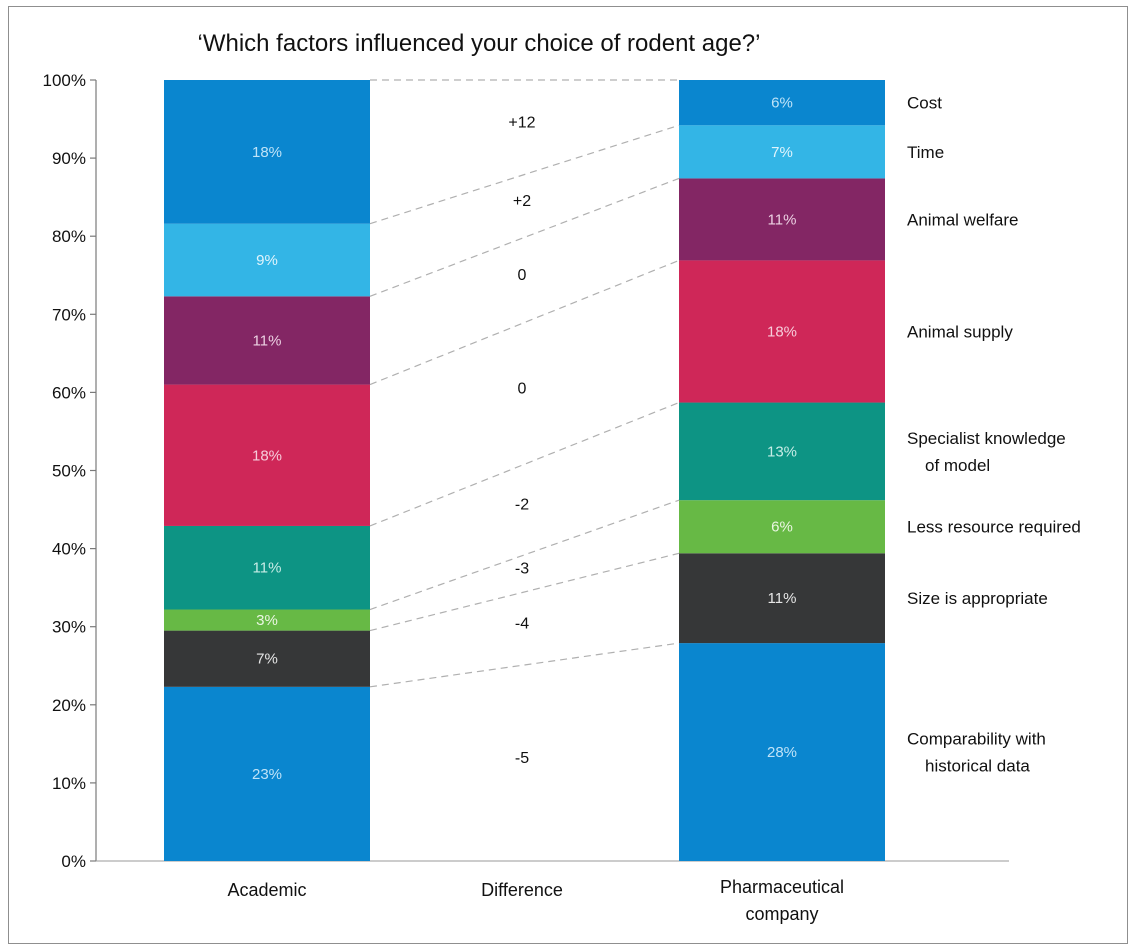 This screenshot has width=1134, height=950. What do you see at coordinates (69, 471) in the screenshot?
I see `y-tick-label: 50%` at bounding box center [69, 471].